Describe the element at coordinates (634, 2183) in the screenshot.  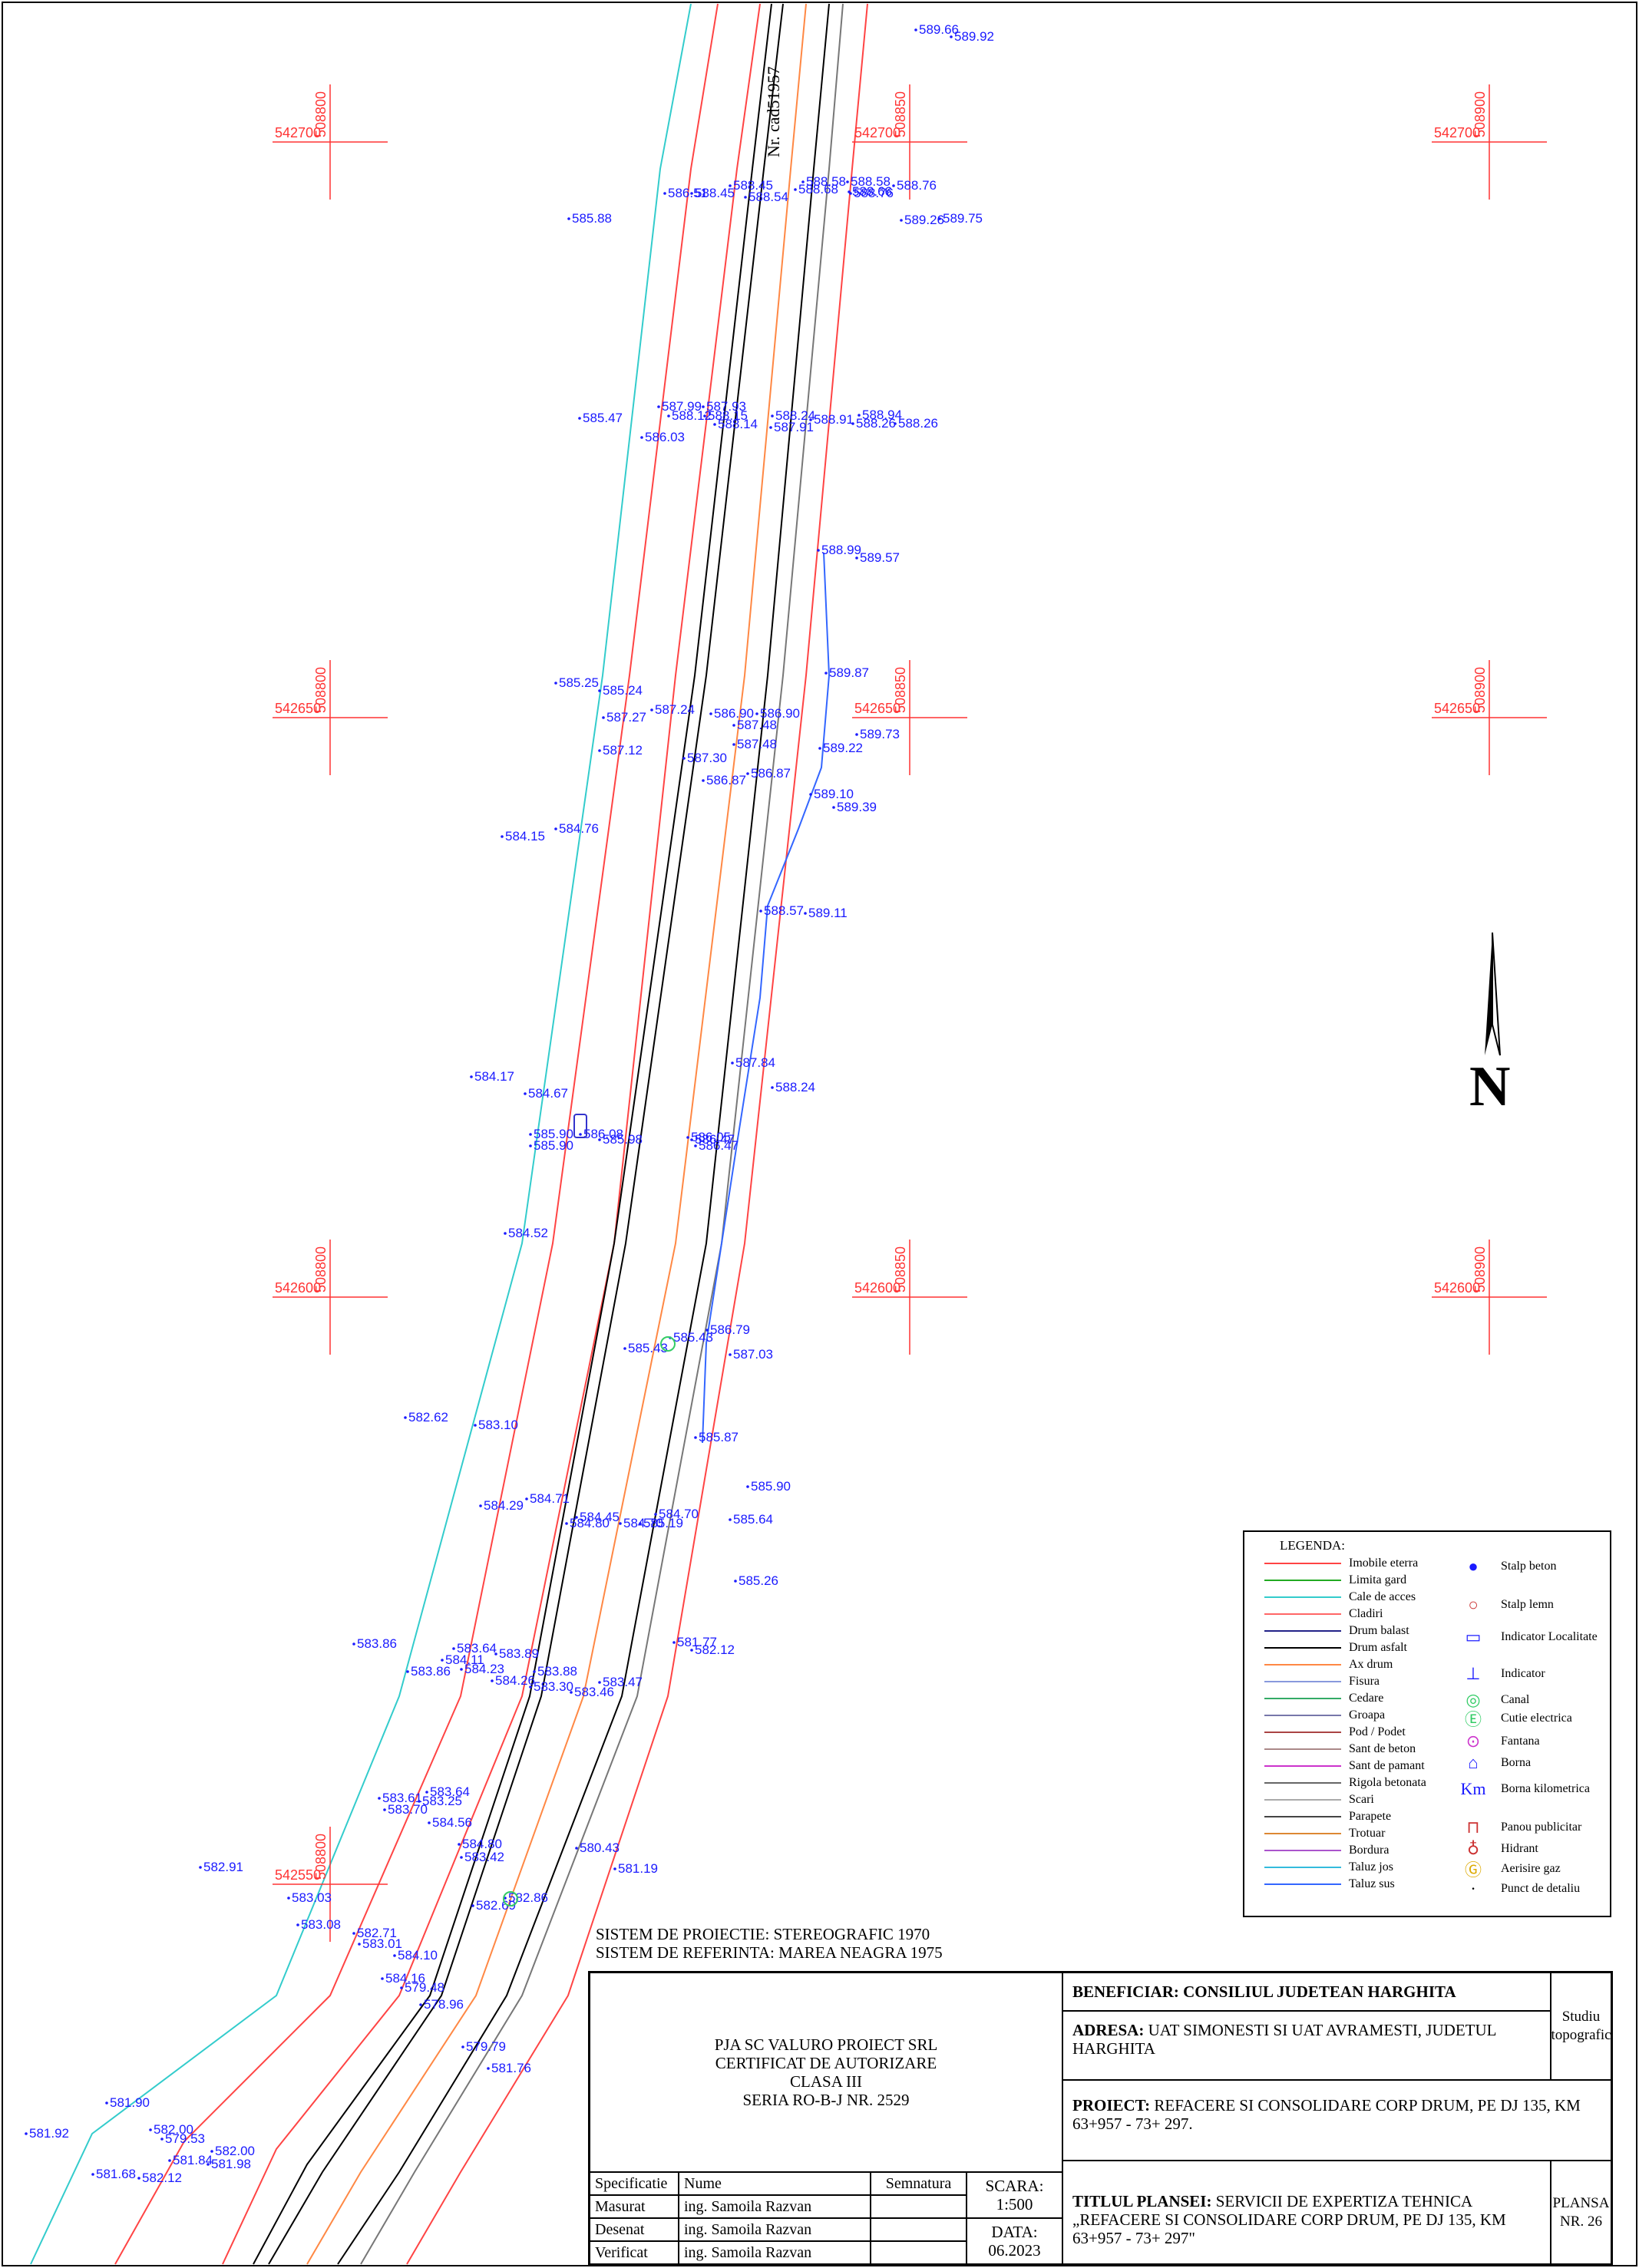
I see `header-spec: Specificatie` at that location.